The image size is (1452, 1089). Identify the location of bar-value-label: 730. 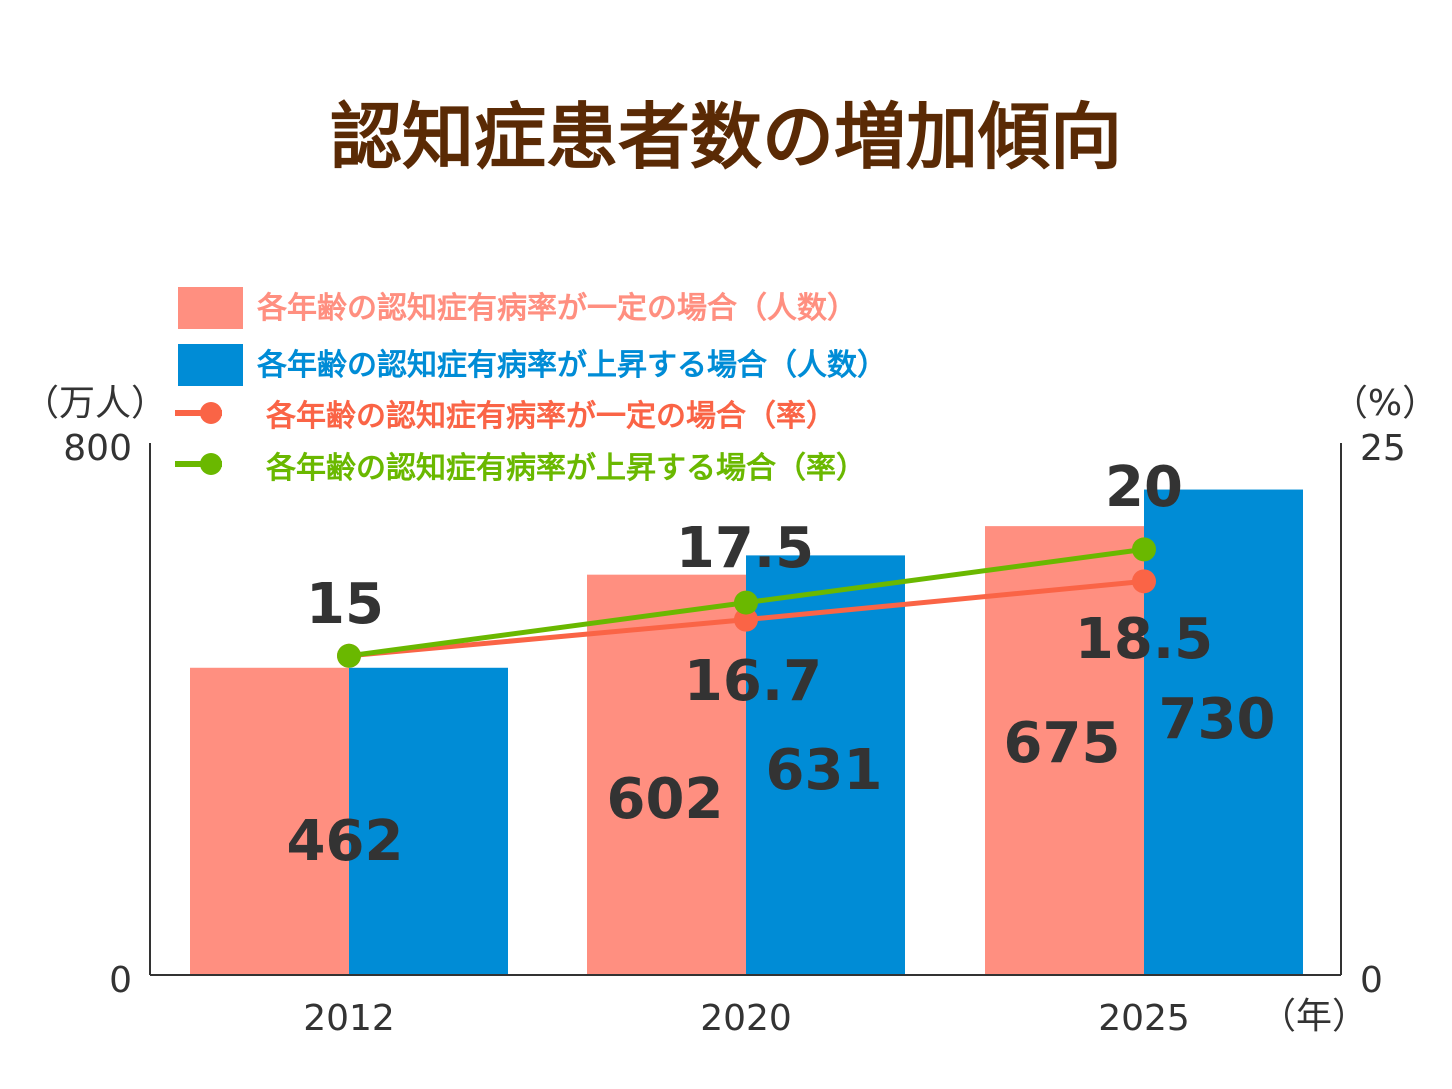
(1217, 719).